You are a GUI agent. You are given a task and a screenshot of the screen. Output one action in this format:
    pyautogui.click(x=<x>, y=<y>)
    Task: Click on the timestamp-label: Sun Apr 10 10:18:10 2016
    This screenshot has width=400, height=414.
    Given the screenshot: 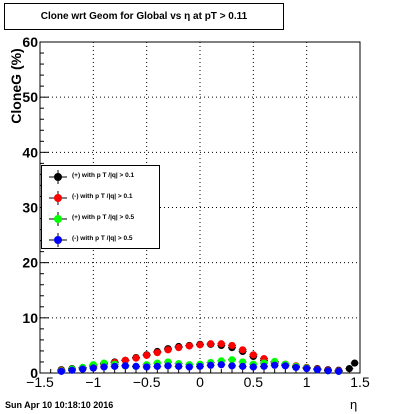 What is the action you would take?
    pyautogui.click(x=59, y=405)
    